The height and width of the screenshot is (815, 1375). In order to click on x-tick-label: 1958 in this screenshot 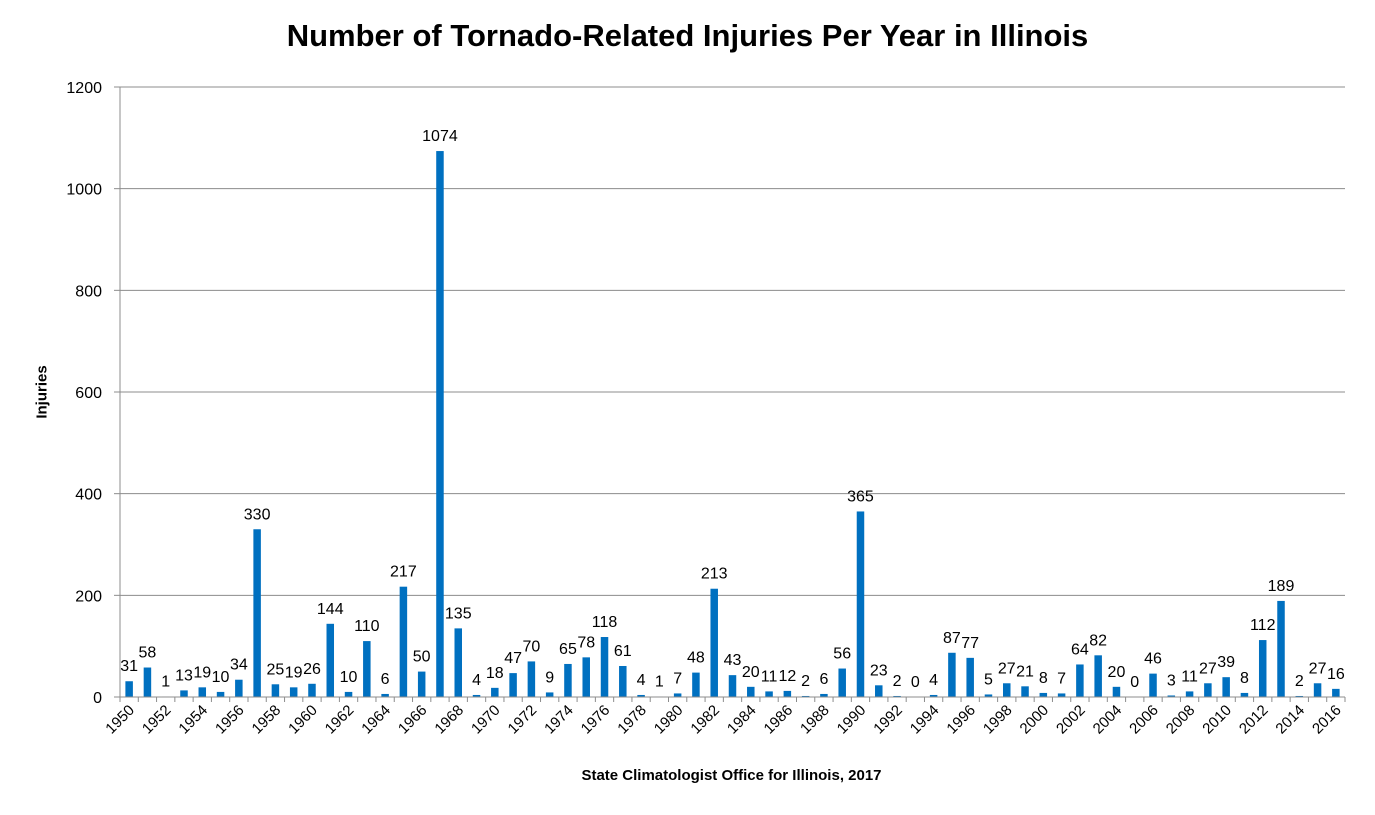, I will do `click(267, 720)`.